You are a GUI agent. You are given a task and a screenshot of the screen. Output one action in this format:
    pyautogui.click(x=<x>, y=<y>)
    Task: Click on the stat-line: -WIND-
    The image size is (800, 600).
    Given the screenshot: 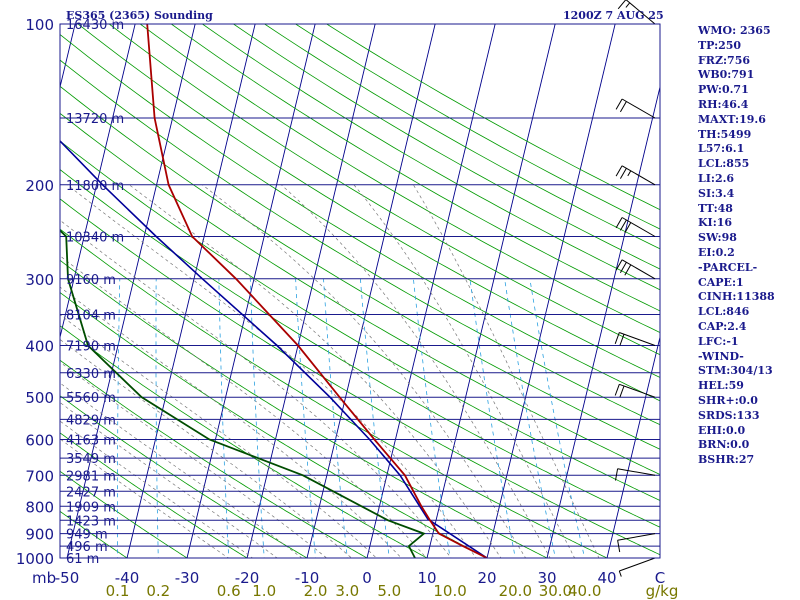 What is the action you would take?
    pyautogui.click(x=721, y=356)
    